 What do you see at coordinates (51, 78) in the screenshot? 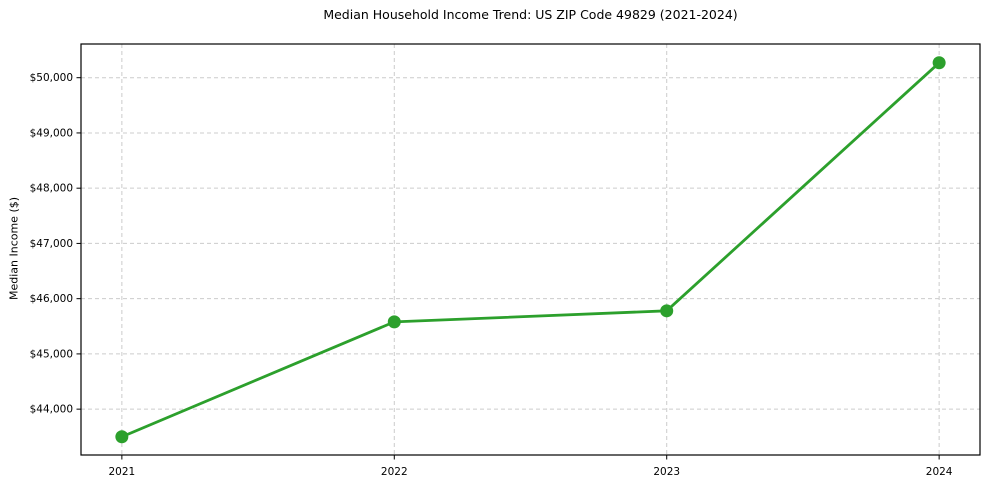
I see `y-tick-label: $50,000` at bounding box center [51, 78].